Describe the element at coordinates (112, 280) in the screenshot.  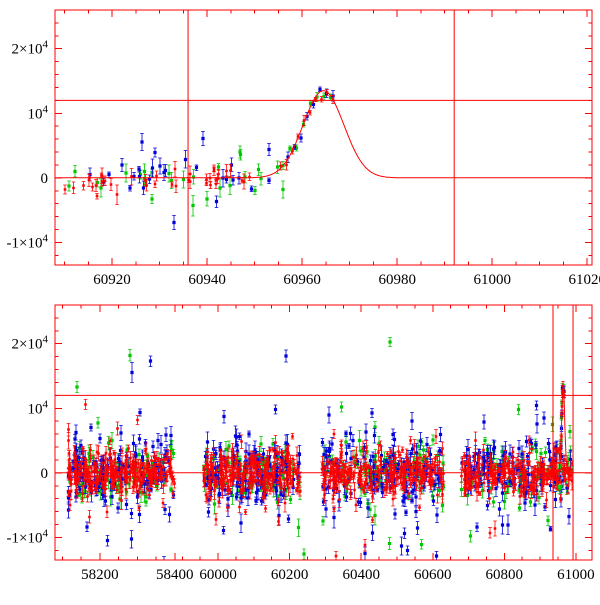
I see `x-tick-label: 60920` at that location.